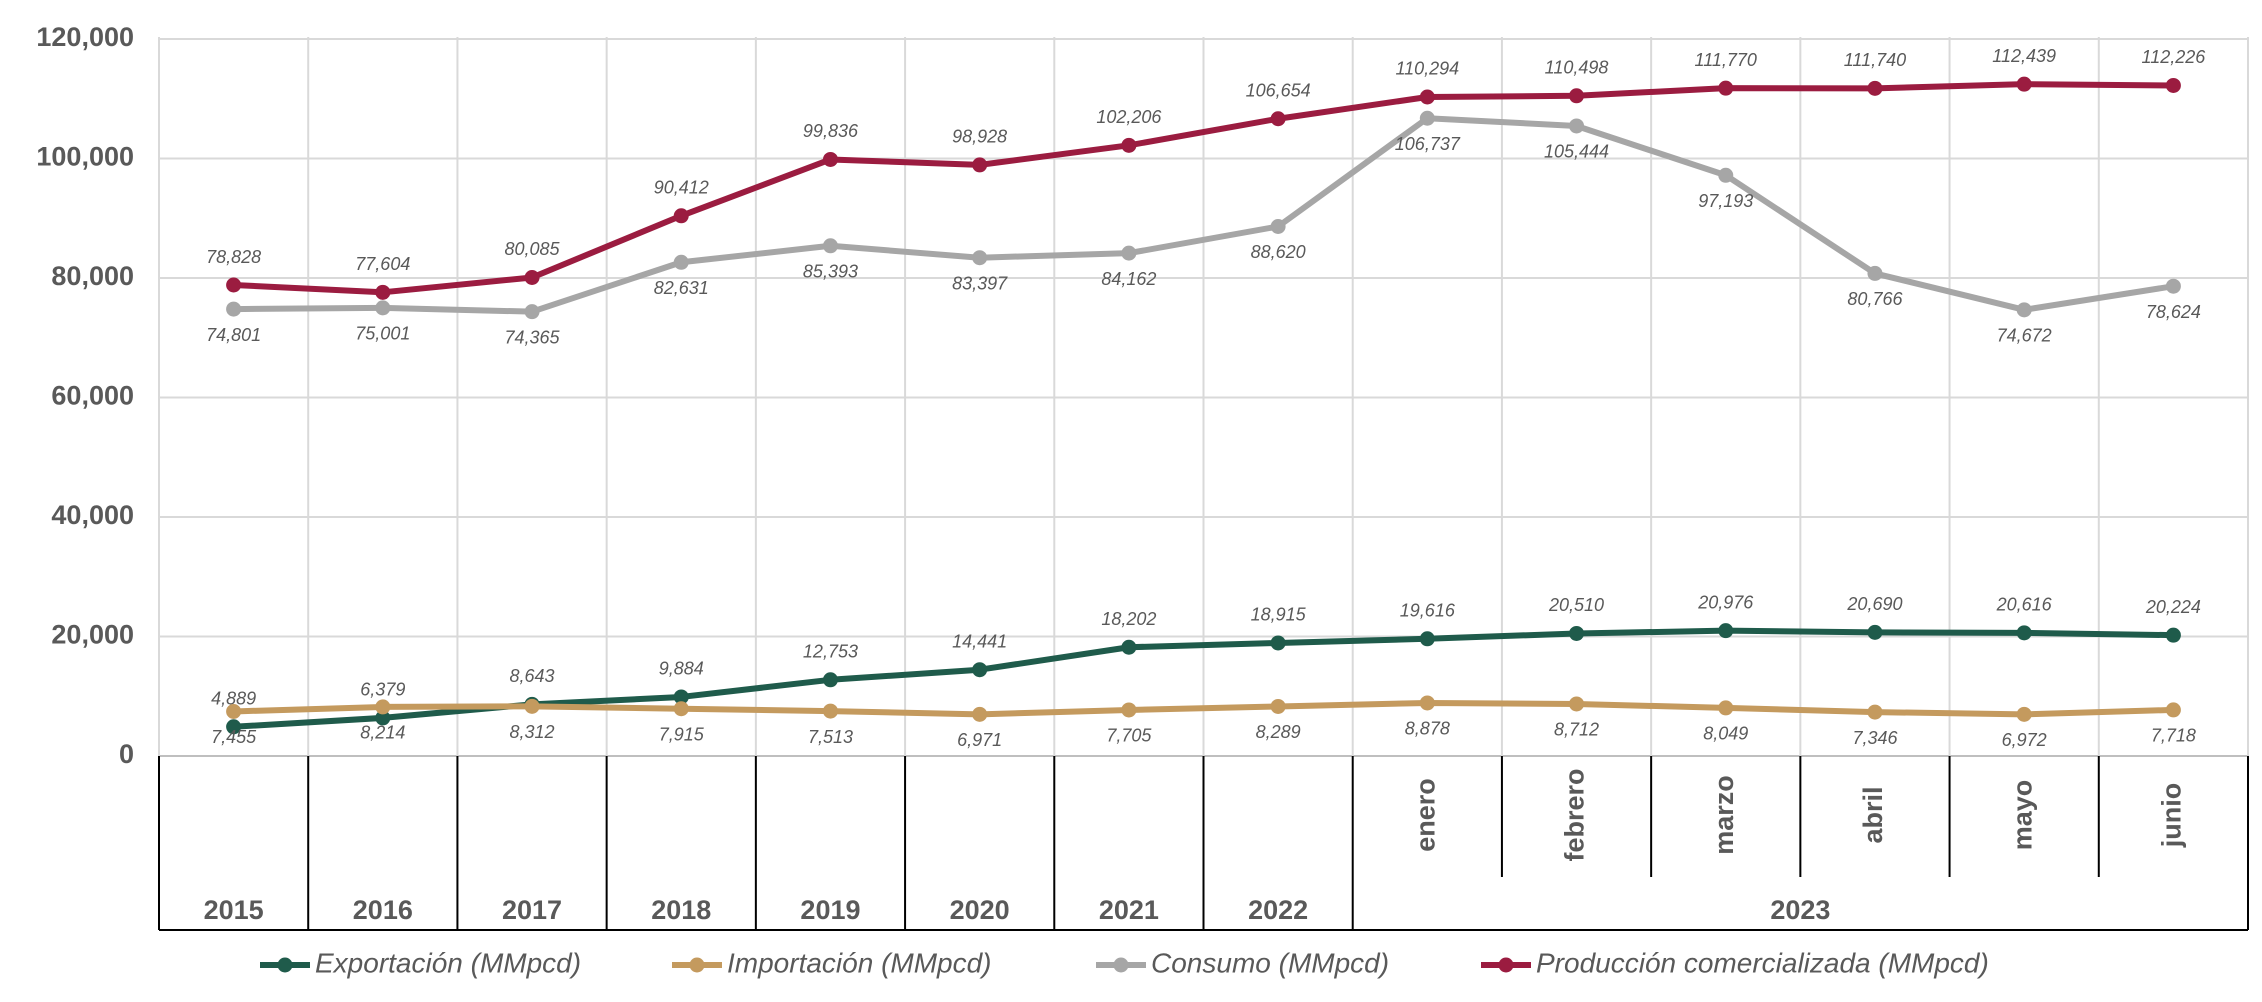  Describe the element at coordinates (681, 910) in the screenshot. I see `x-tick-label: 2018` at that location.